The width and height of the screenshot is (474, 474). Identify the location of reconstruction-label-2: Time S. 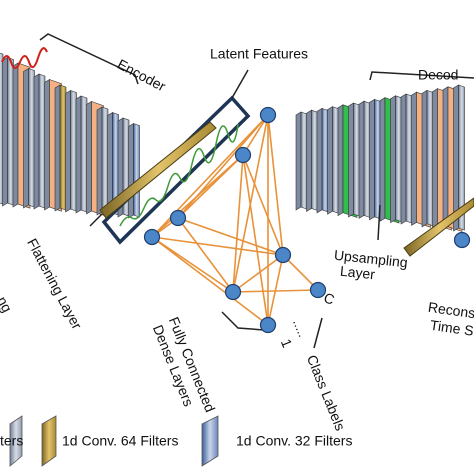
(451, 328).